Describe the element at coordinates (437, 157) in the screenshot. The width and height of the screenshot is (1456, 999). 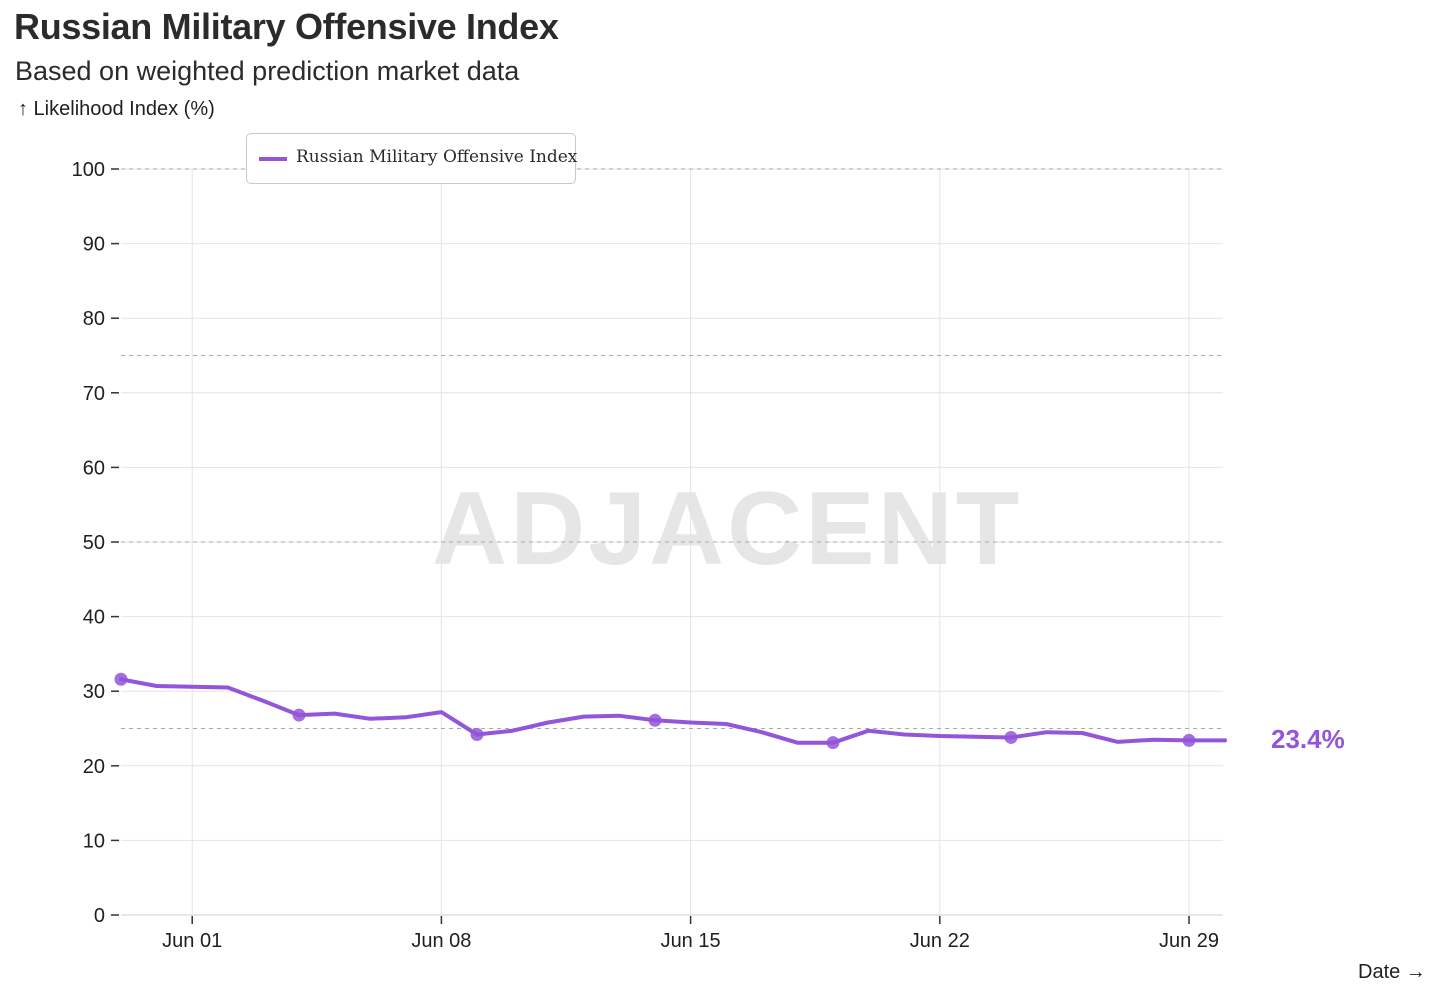
I see `legend-label: Russian Military Offensive Index` at that location.